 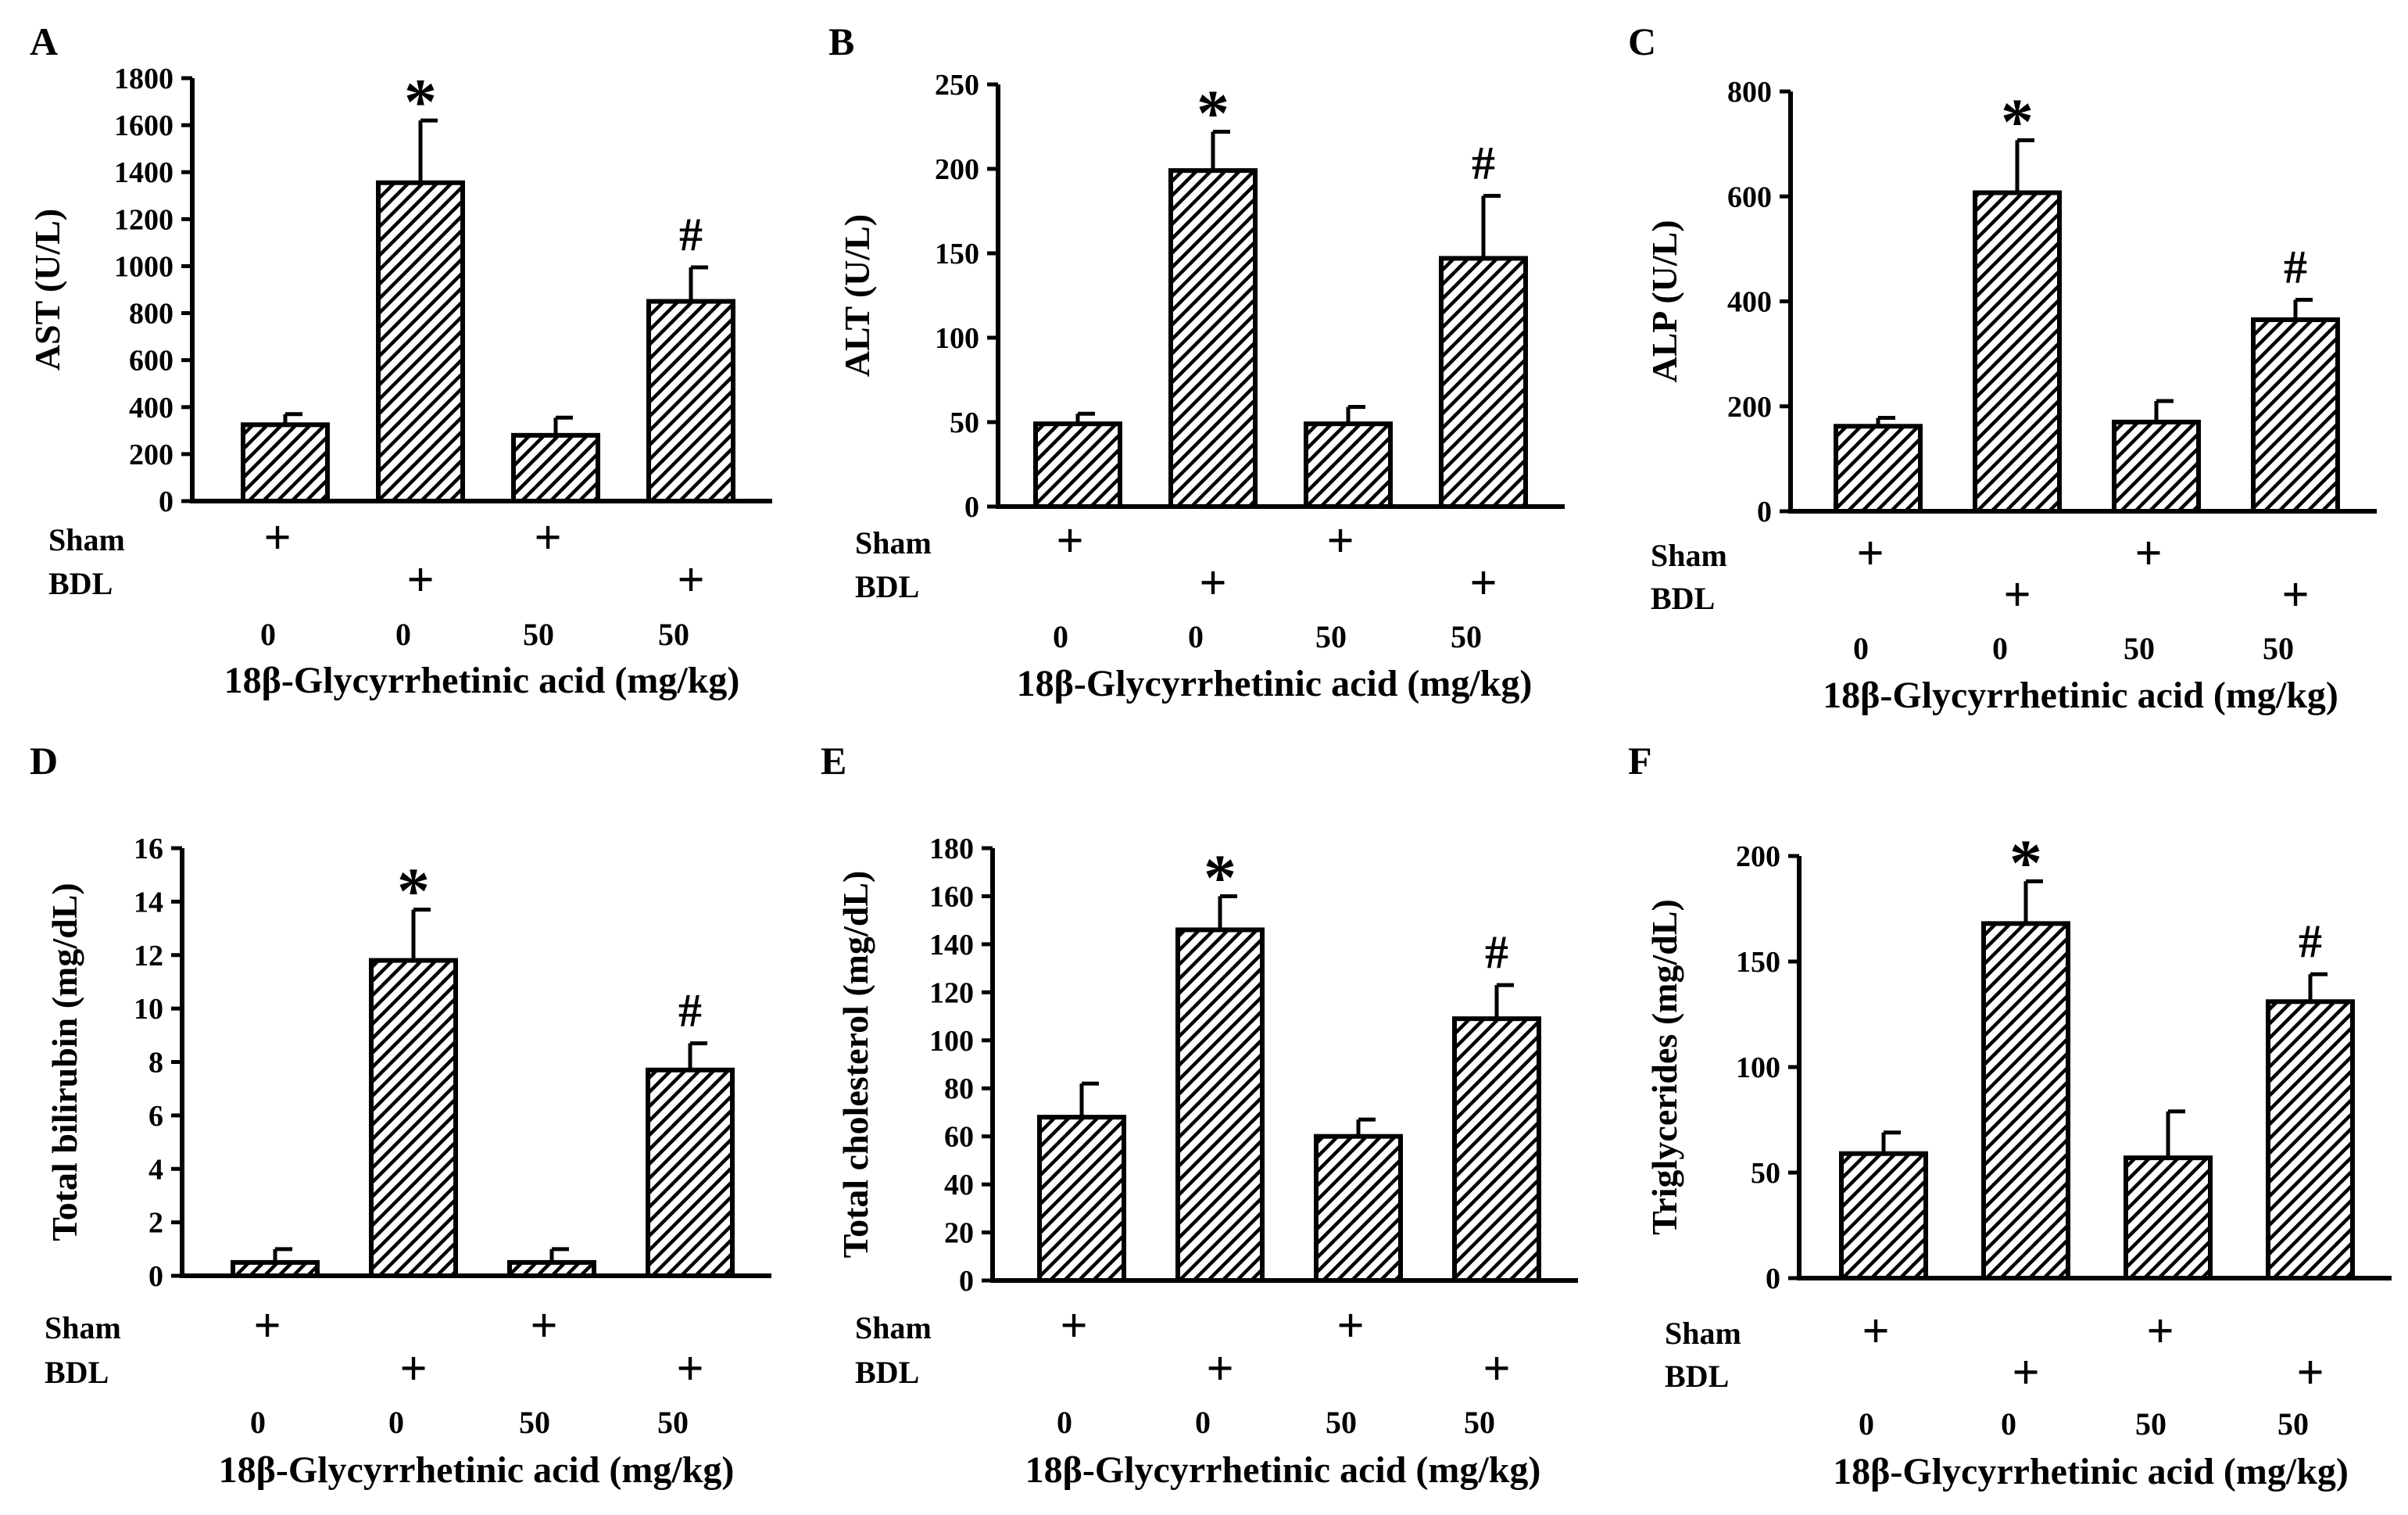 I want to click on panel-letter: B, so click(x=841, y=42).